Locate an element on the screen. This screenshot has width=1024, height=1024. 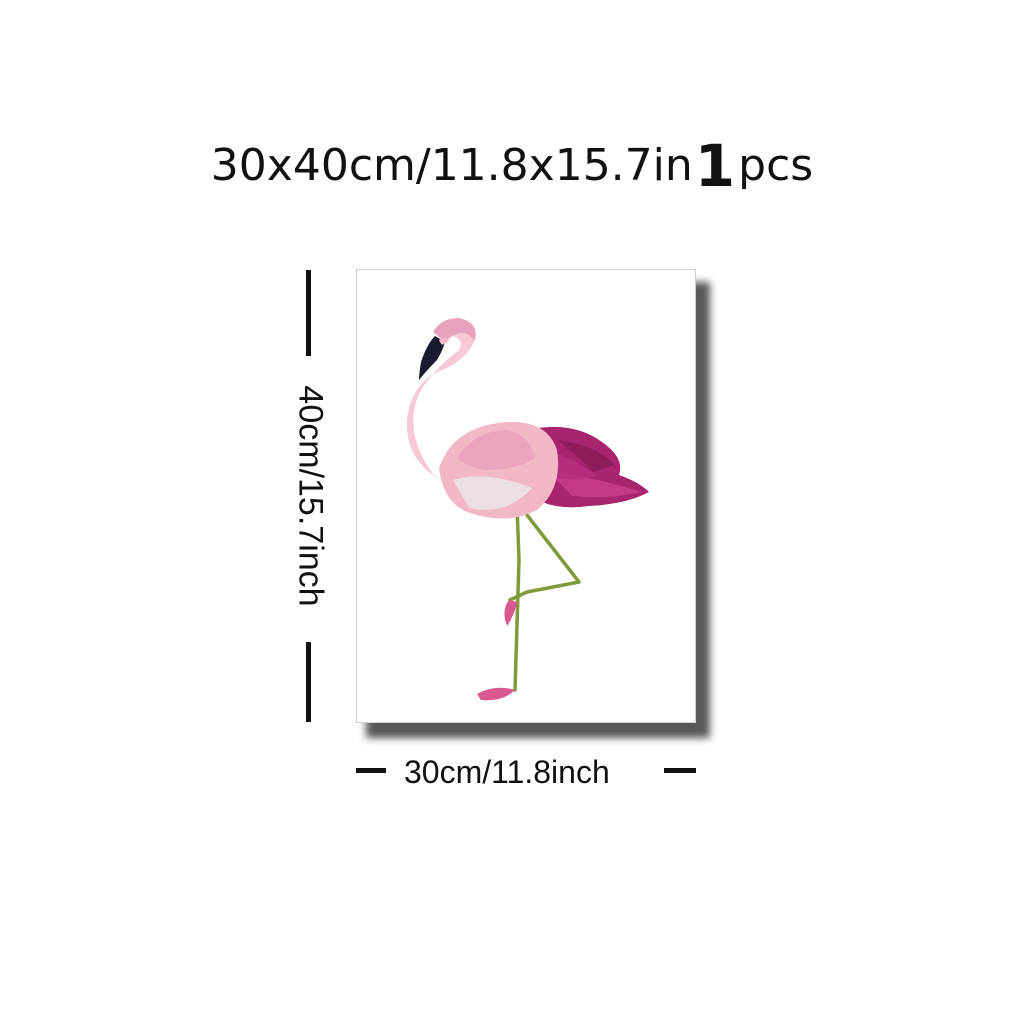
width-dimension-line-right is located at coordinates (680, 770).